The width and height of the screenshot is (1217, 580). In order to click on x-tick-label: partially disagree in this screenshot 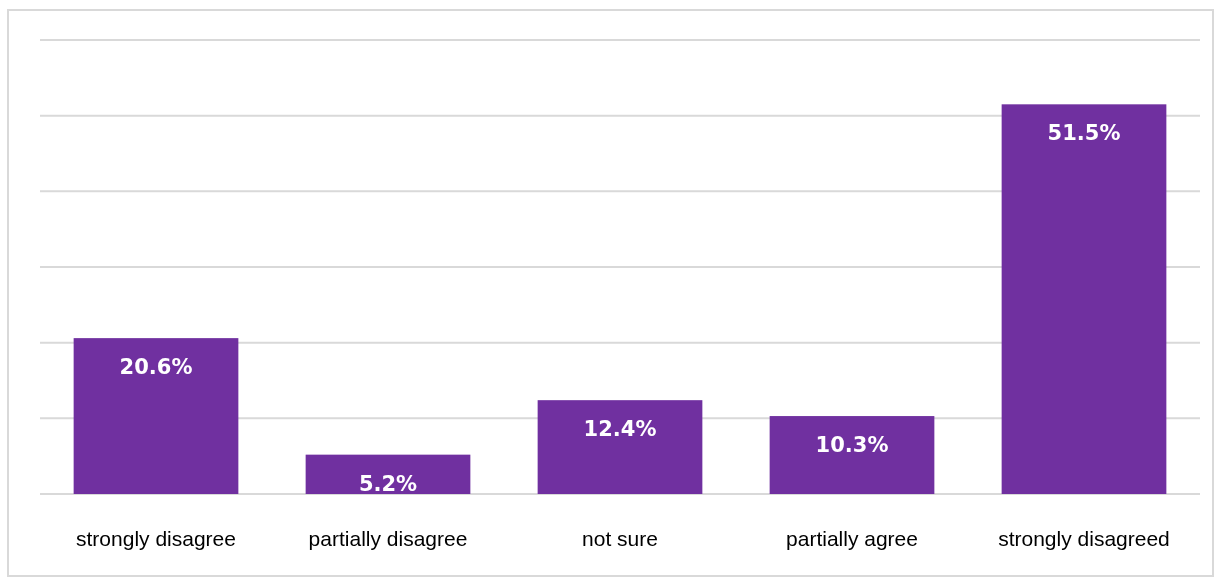, I will do `click(388, 538)`.